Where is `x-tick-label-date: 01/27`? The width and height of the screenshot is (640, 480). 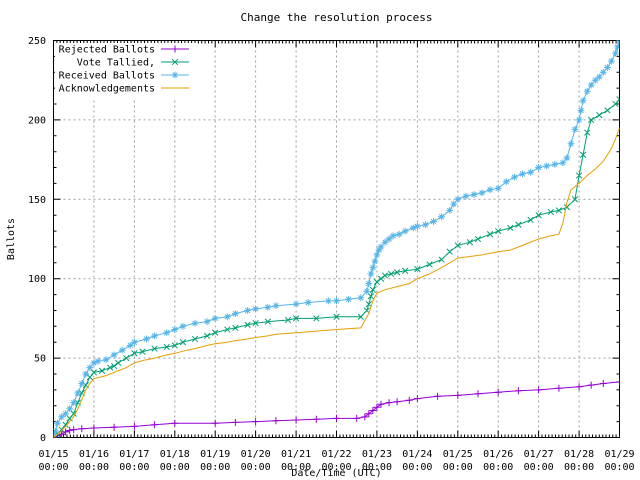 x-tick-label-date: 01/27 is located at coordinates (539, 454).